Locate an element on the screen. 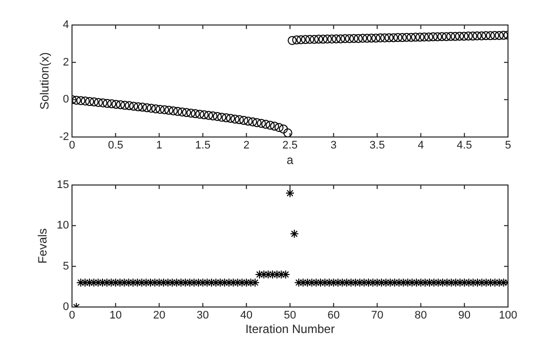  x-tick-label: 4.5 is located at coordinates (464, 146).